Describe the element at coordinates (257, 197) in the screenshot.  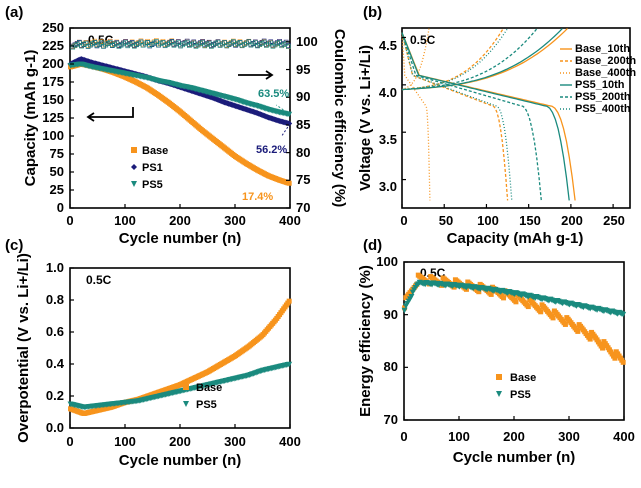
I see `a-annotation-base: 17.4%` at that location.